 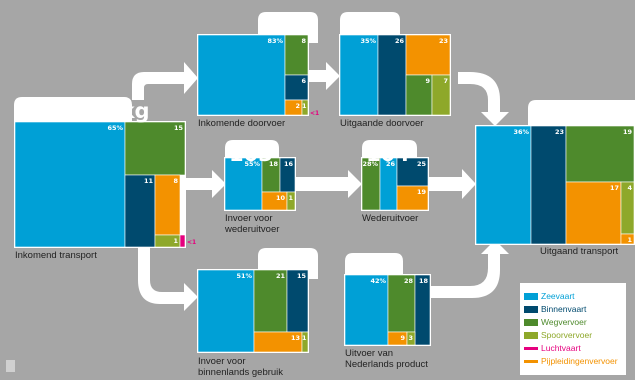 What do you see at coordinates (564, 322) in the screenshot?
I see `legend-label: Wegvervoer` at bounding box center [564, 322].